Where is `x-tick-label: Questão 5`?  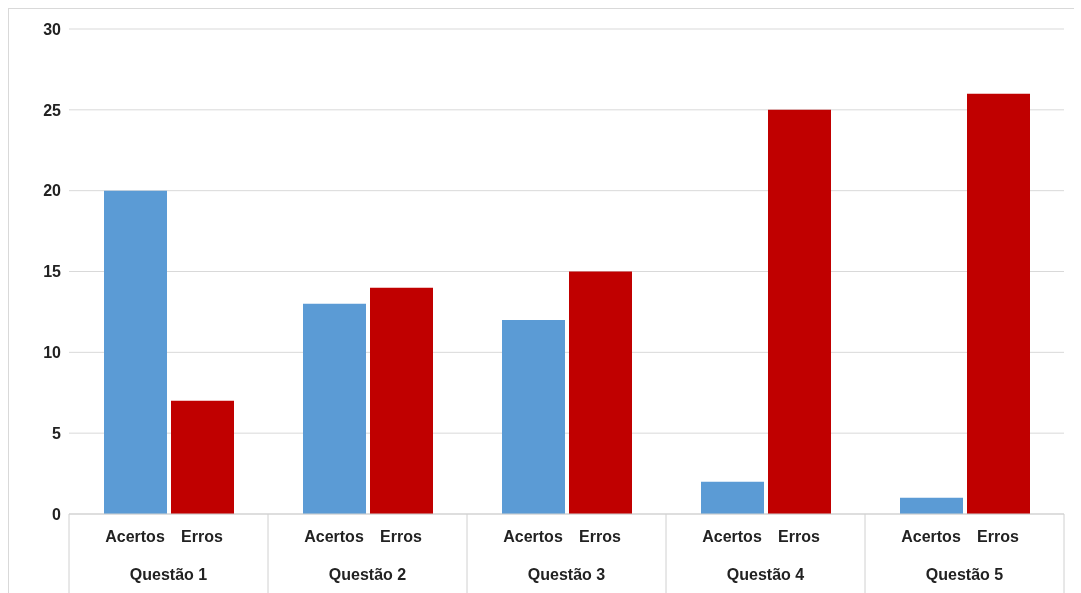 x-tick-label: Questão 5 is located at coordinates (964, 574).